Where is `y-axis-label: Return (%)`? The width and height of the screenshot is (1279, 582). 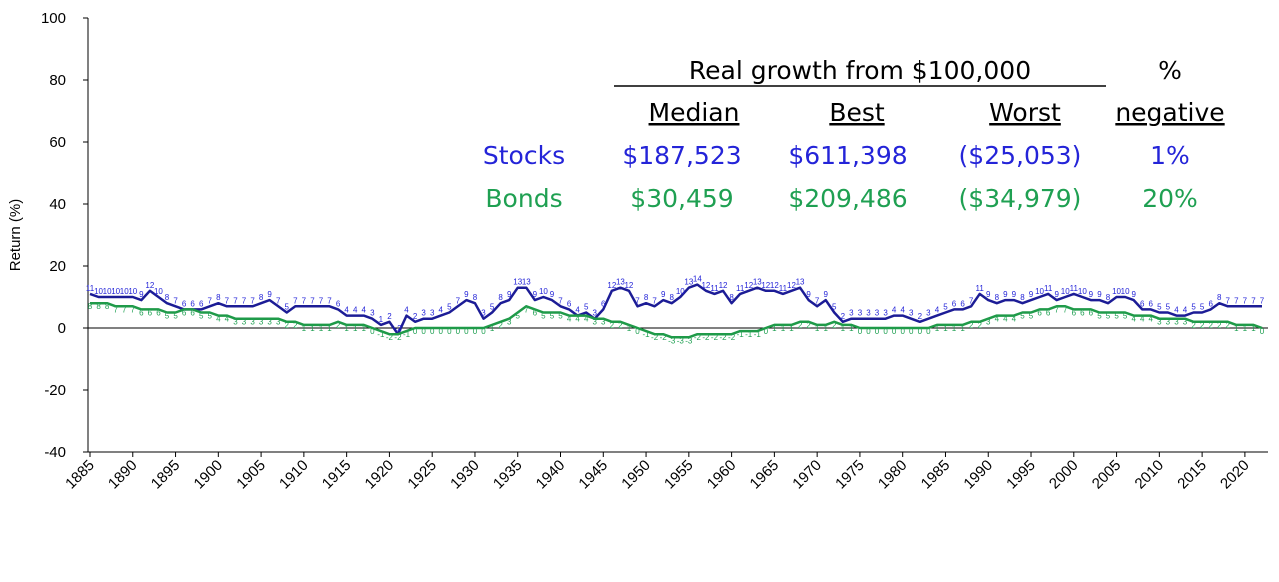
y-axis-label: Return (%) is located at coordinates (15, 235).